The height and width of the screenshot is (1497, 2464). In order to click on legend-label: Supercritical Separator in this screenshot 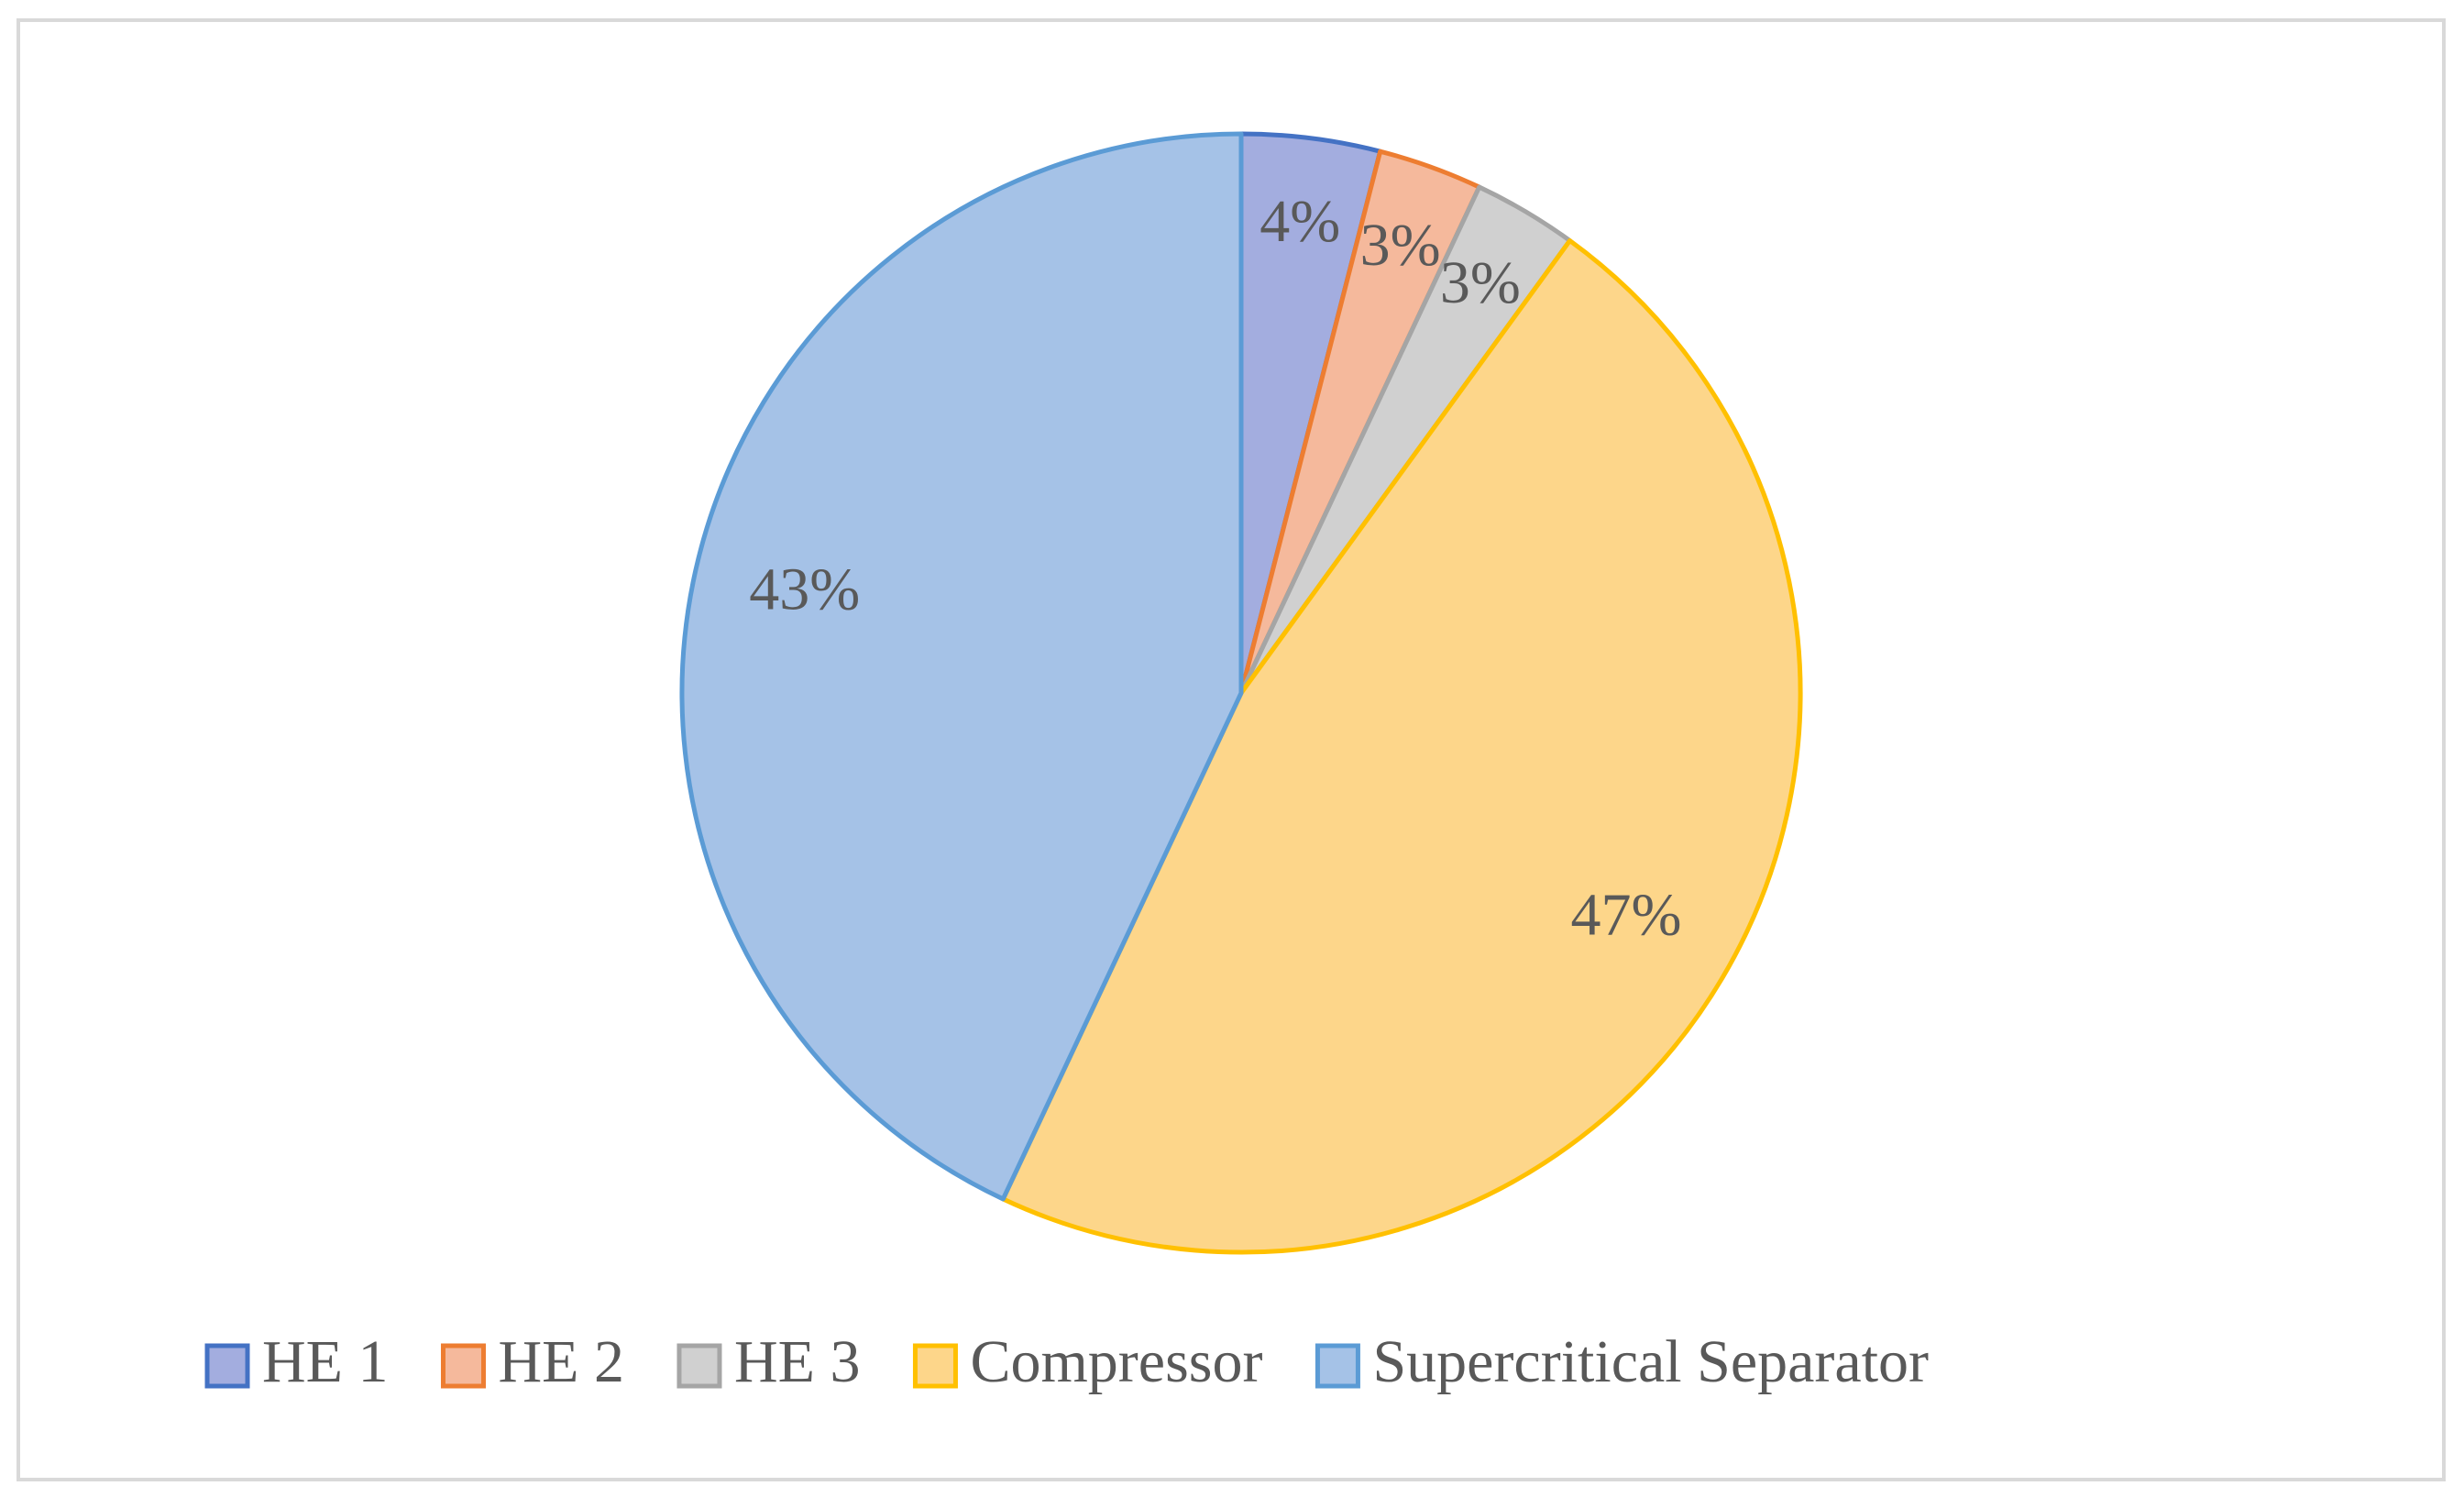, I will do `click(1650, 1361)`.